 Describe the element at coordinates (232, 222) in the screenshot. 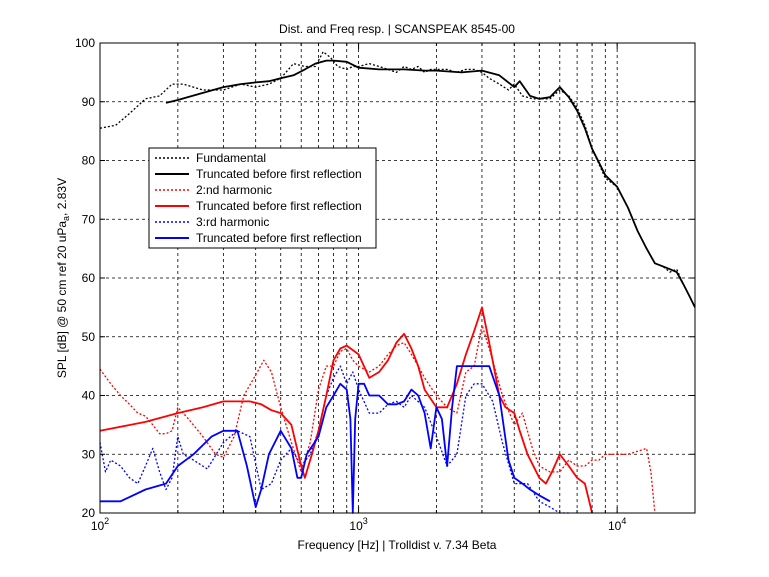

I see `legend-entry: 3:rd harmonic` at that location.